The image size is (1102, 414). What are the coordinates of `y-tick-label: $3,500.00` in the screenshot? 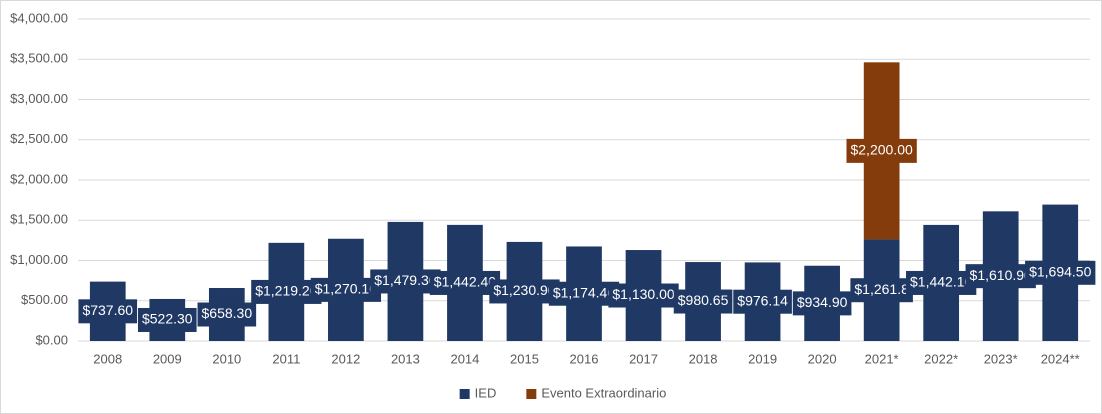 It's located at (39, 58).